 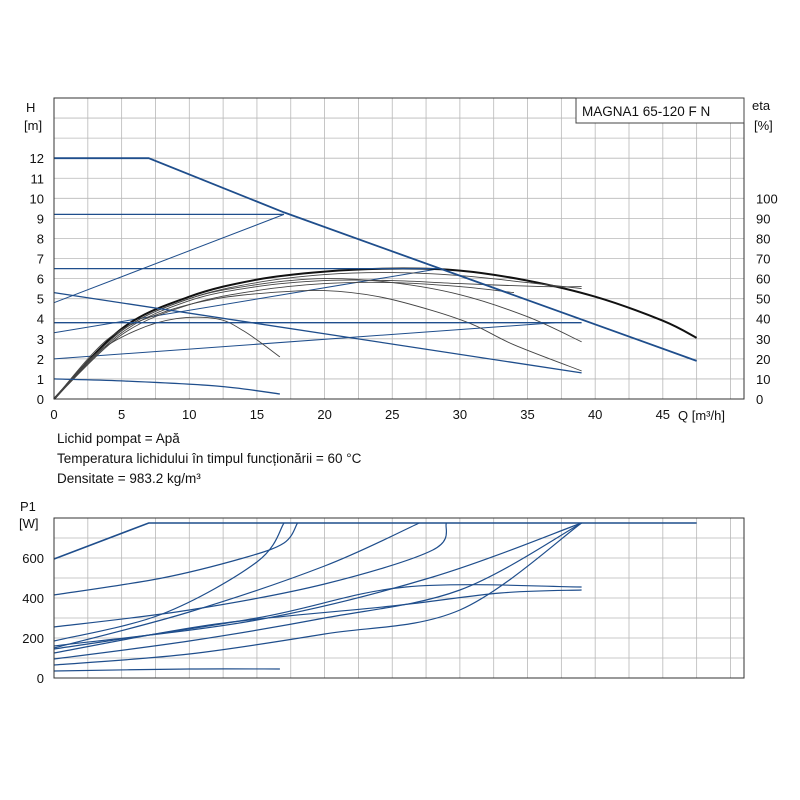 What do you see at coordinates (763, 339) in the screenshot?
I see `eta-tick-label: 30` at bounding box center [763, 339].